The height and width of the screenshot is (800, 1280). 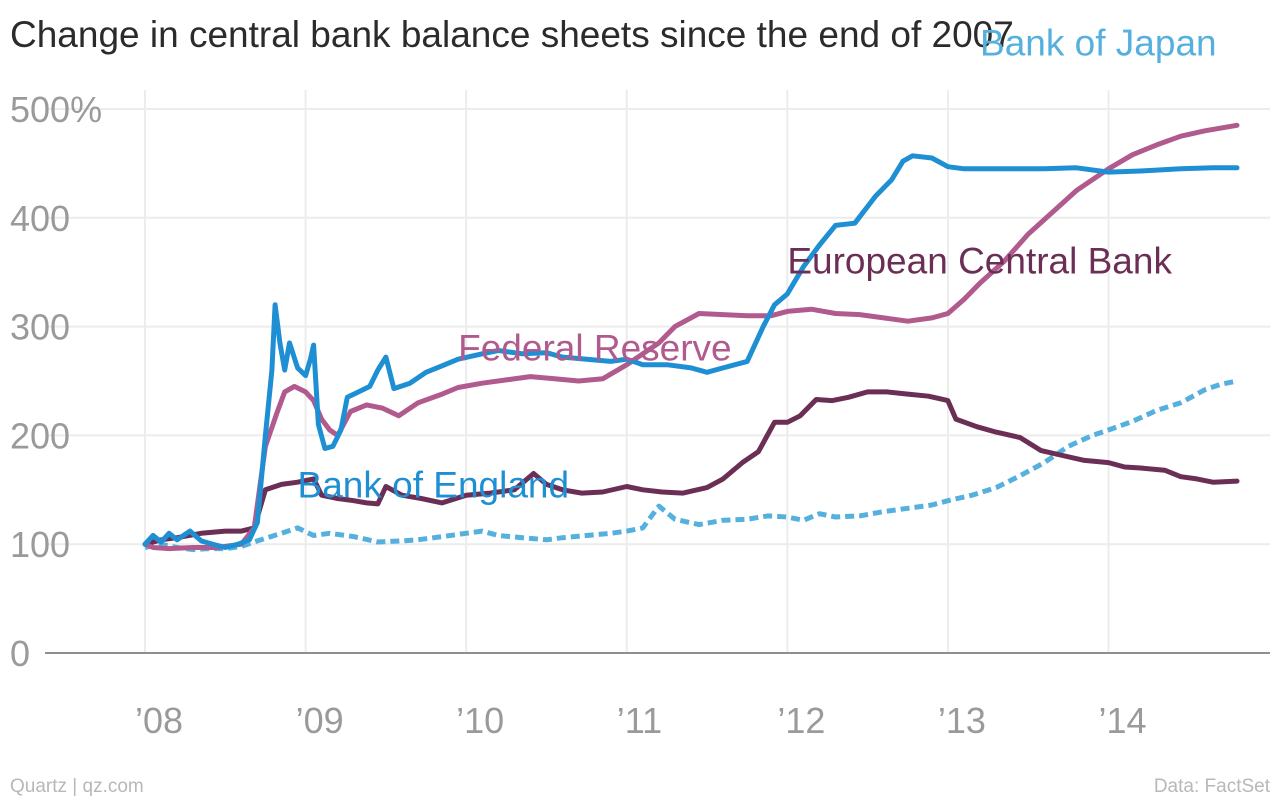 What do you see at coordinates (434, 484) in the screenshot?
I see `series-label-bank-of-england: Bank of England` at bounding box center [434, 484].